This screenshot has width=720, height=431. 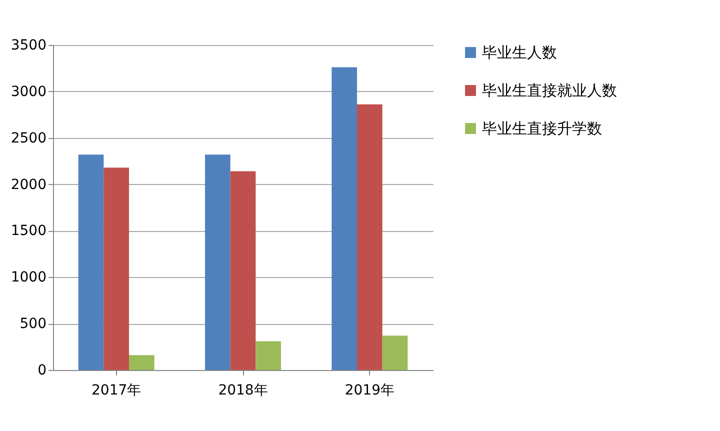 I want to click on y-tick-label: 3000, so click(x=28, y=92).